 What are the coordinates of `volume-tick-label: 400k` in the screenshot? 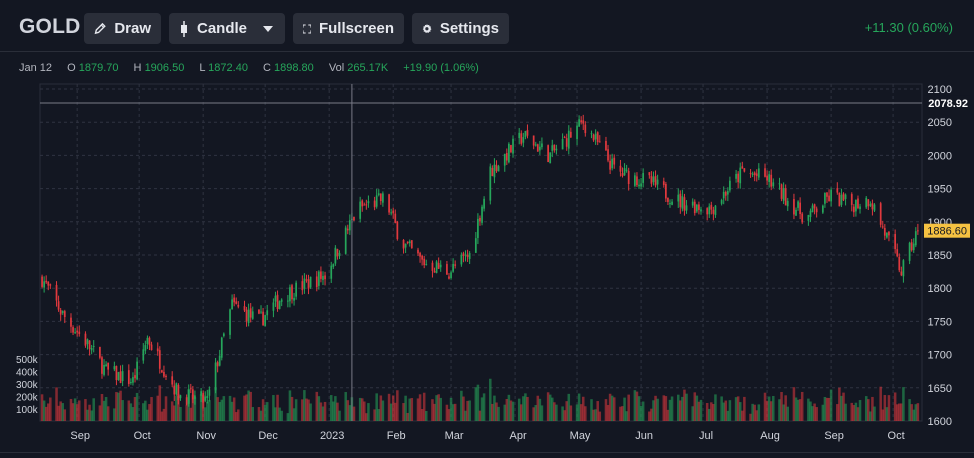 It's located at (27, 373).